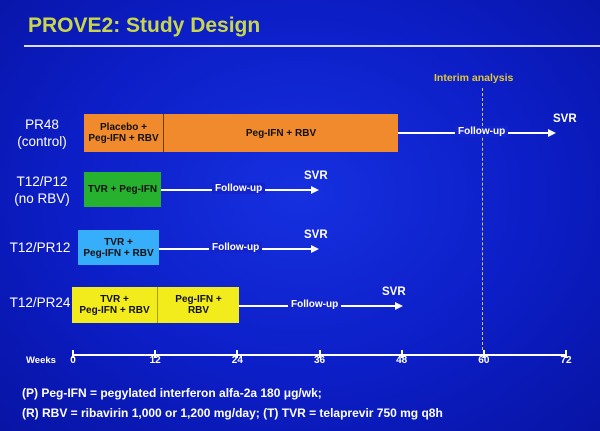  I want to click on segment-text: Peg-IFN +, so click(198, 299).